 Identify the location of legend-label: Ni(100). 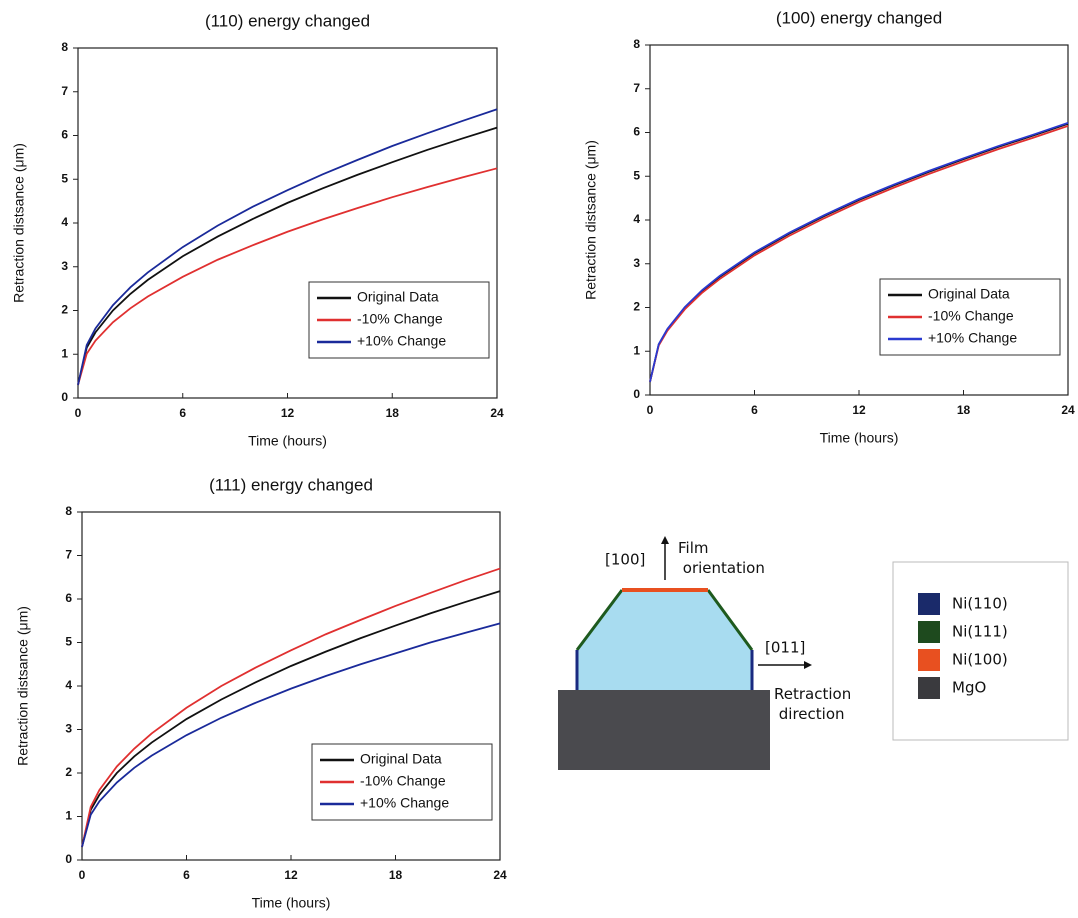
(980, 660).